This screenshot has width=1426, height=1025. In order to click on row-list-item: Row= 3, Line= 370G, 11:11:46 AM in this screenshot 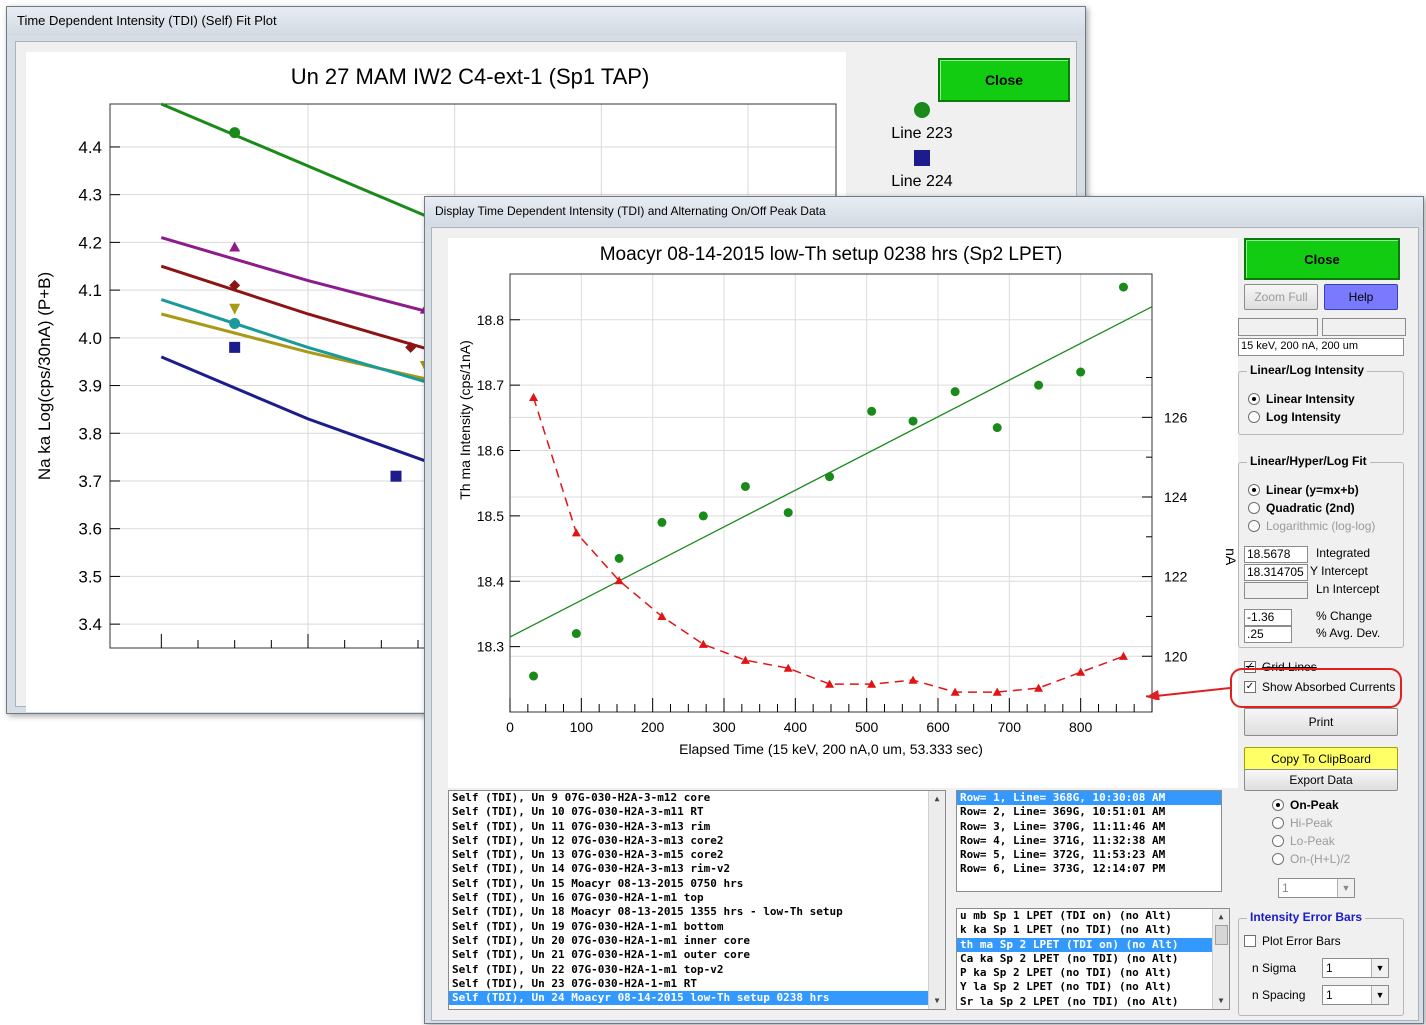, I will do `click(1063, 826)`.